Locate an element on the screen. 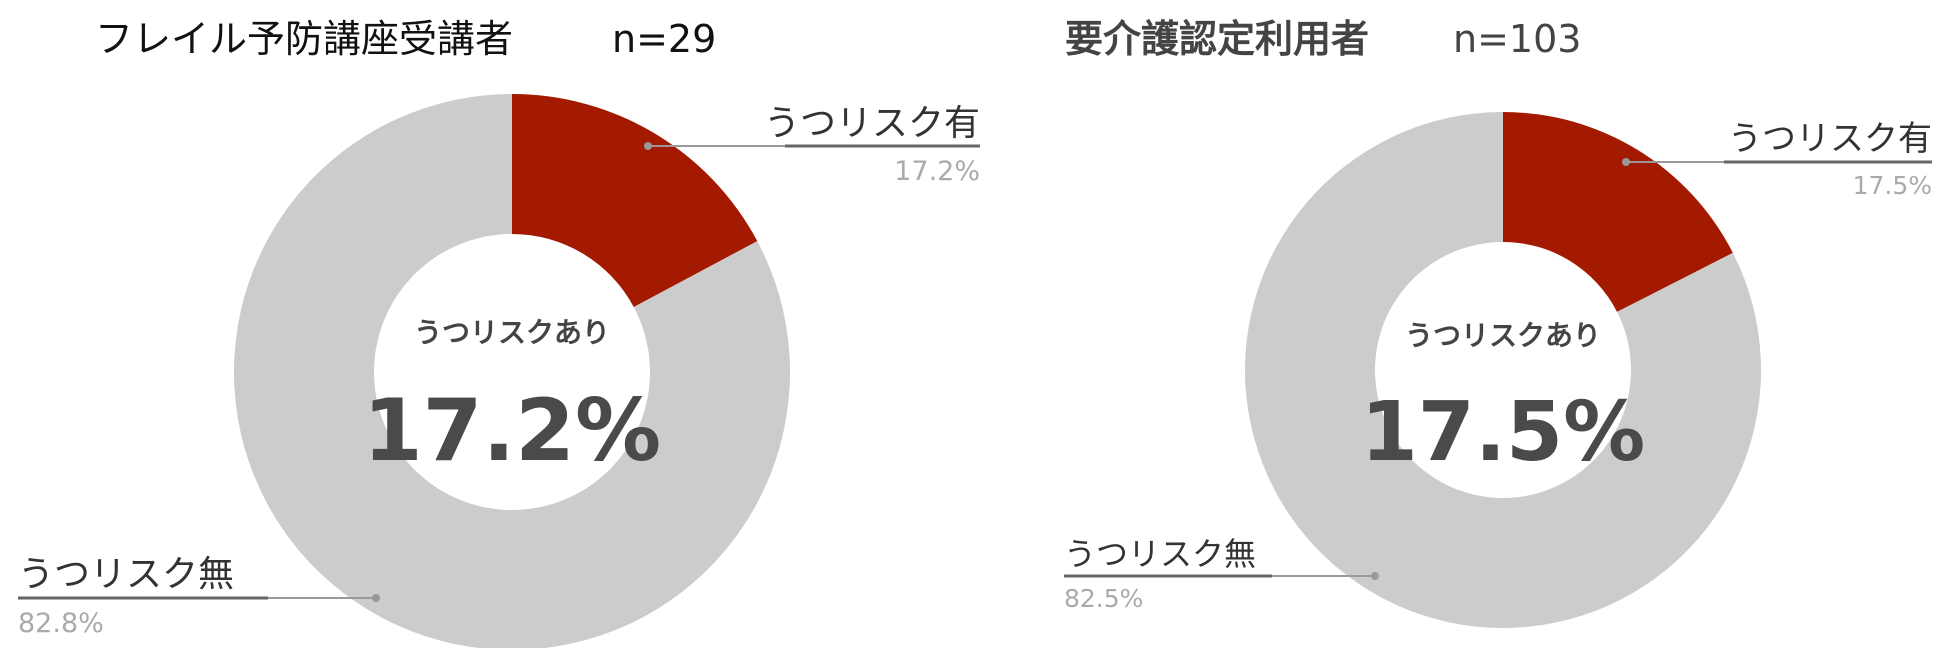  chart-title: 要介護認定利用者 is located at coordinates (1217, 39).